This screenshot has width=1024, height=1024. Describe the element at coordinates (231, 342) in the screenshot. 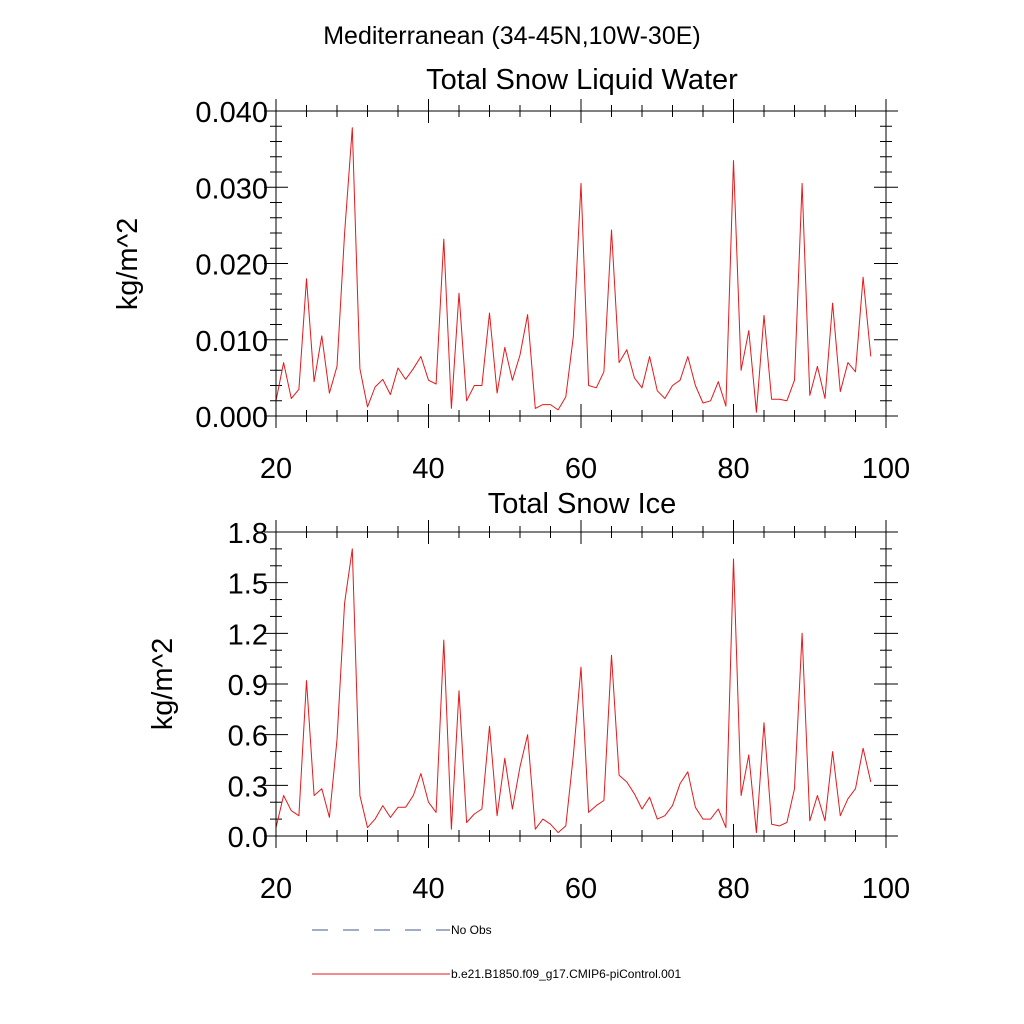

I see `y-tick-label: 0.010` at that location.